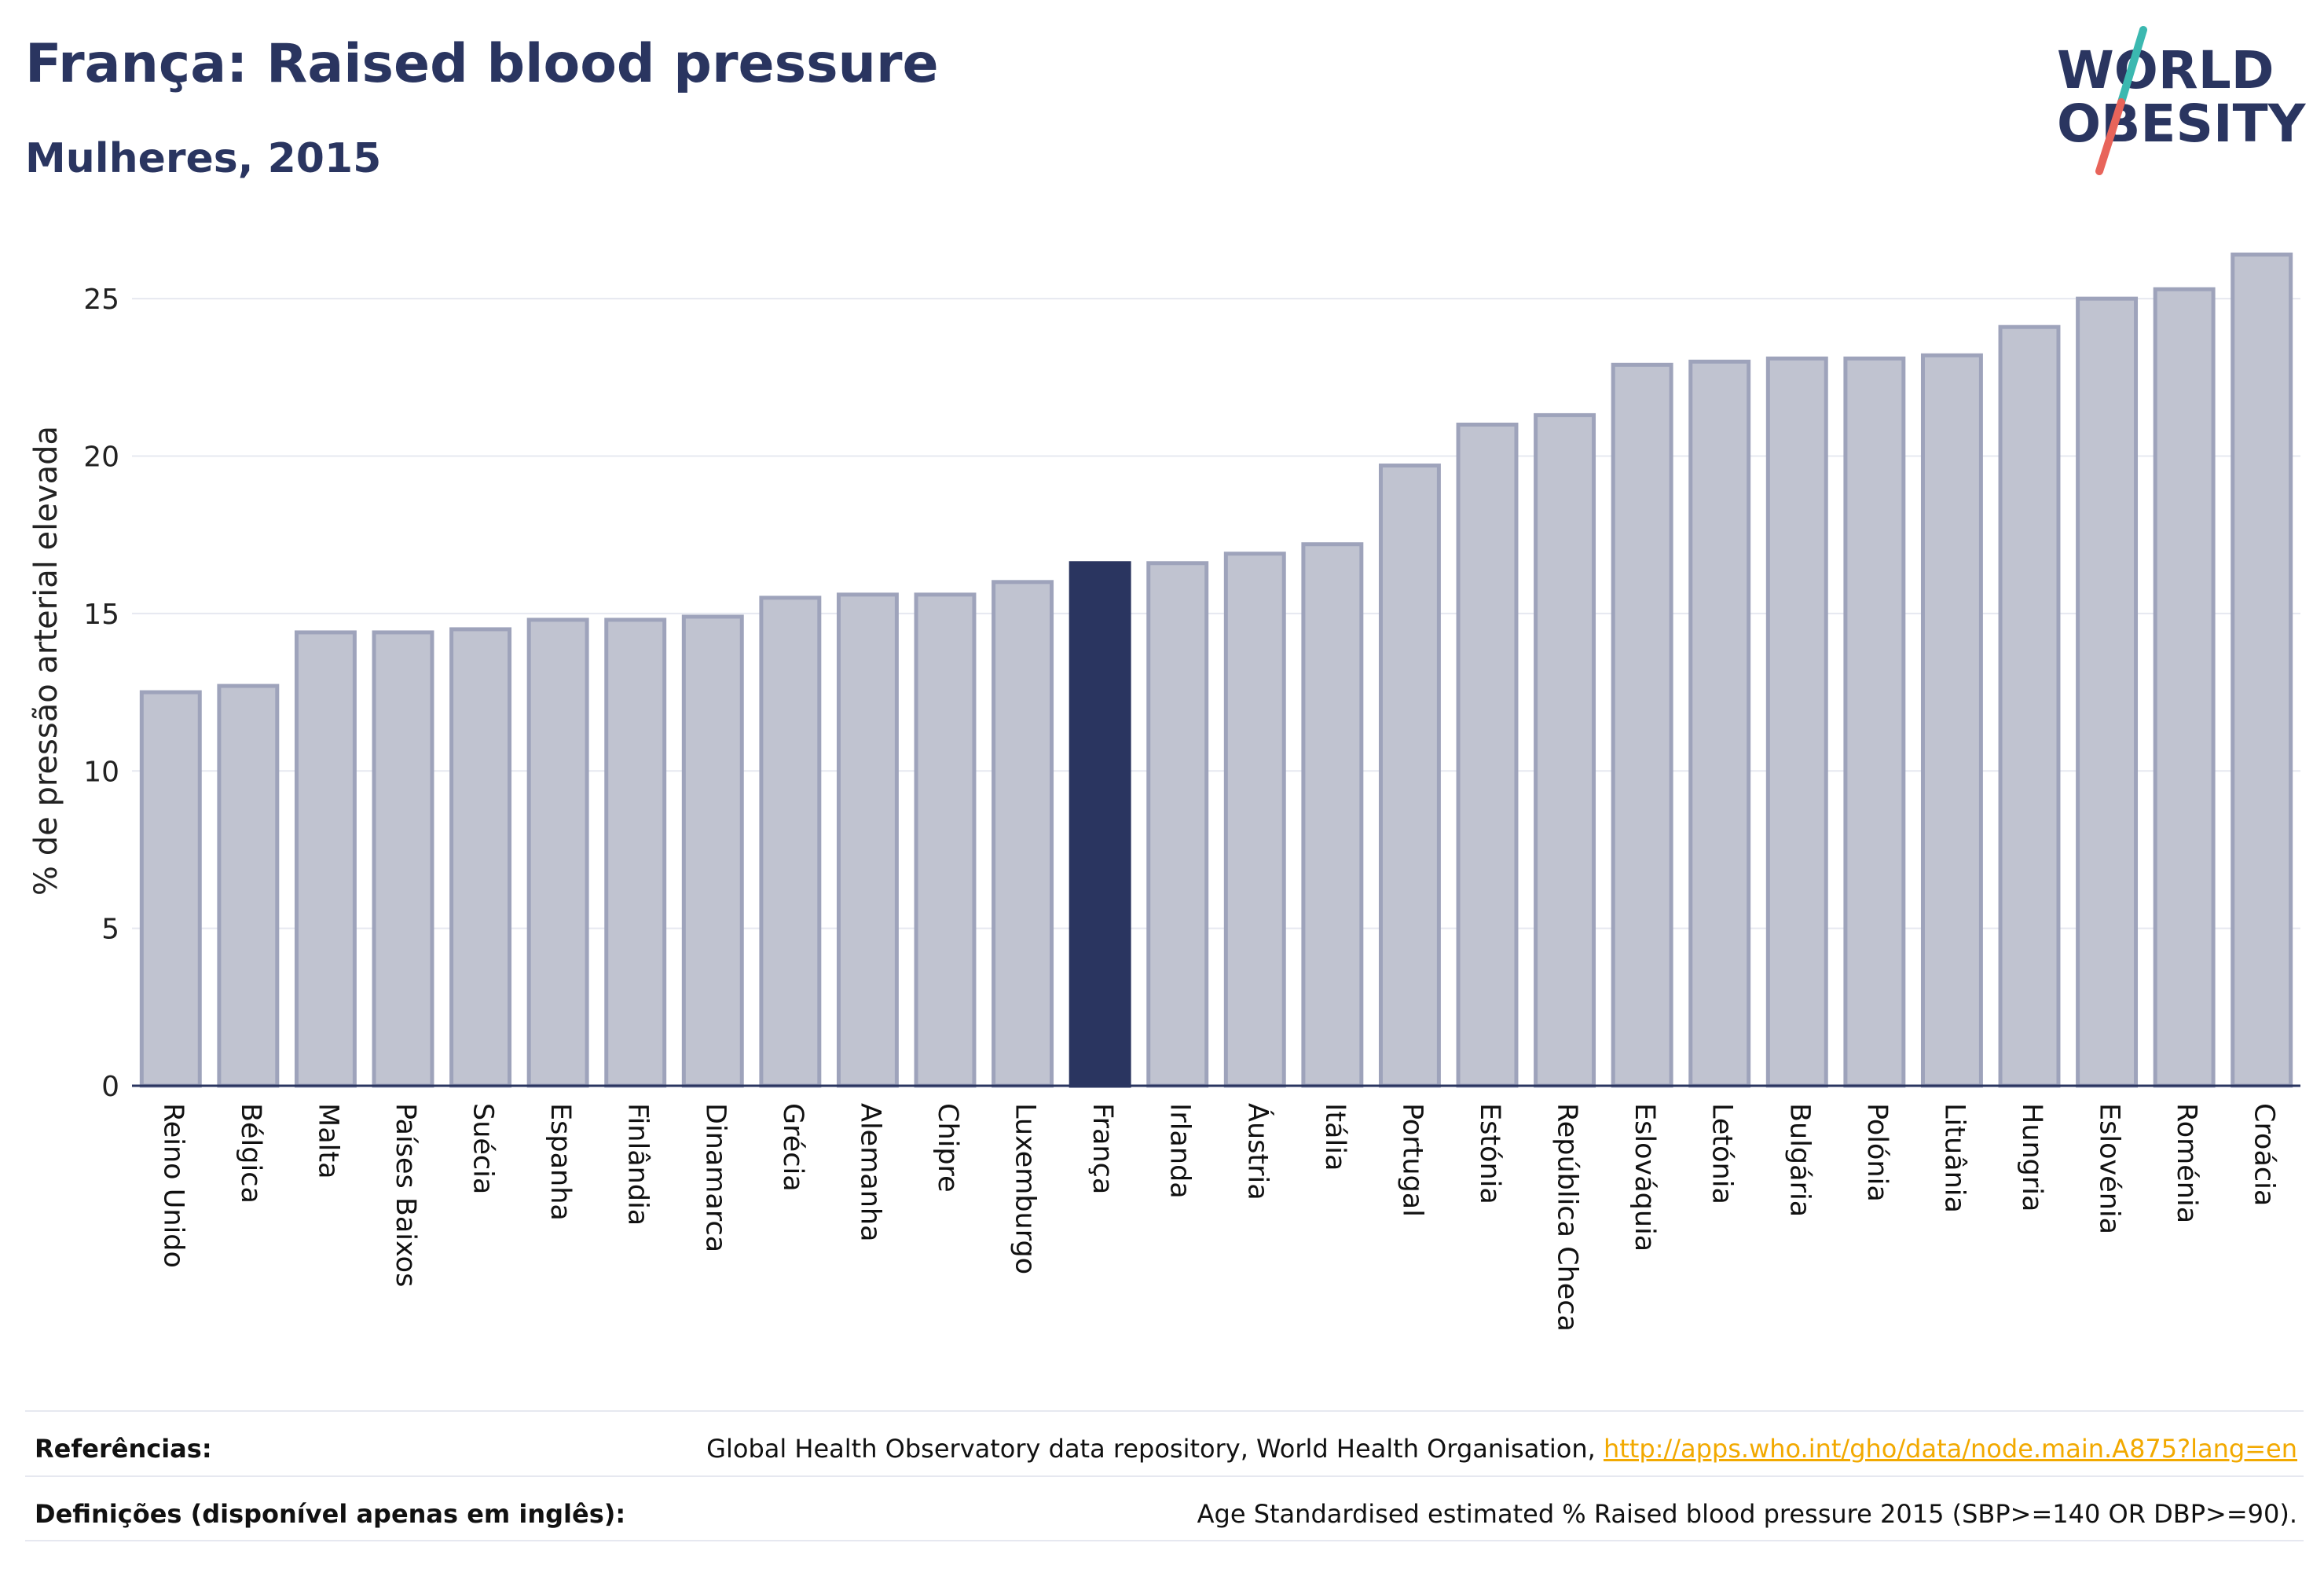  Describe the element at coordinates (2182, 123) in the screenshot. I see `logo-line2: OBESITY` at that location.